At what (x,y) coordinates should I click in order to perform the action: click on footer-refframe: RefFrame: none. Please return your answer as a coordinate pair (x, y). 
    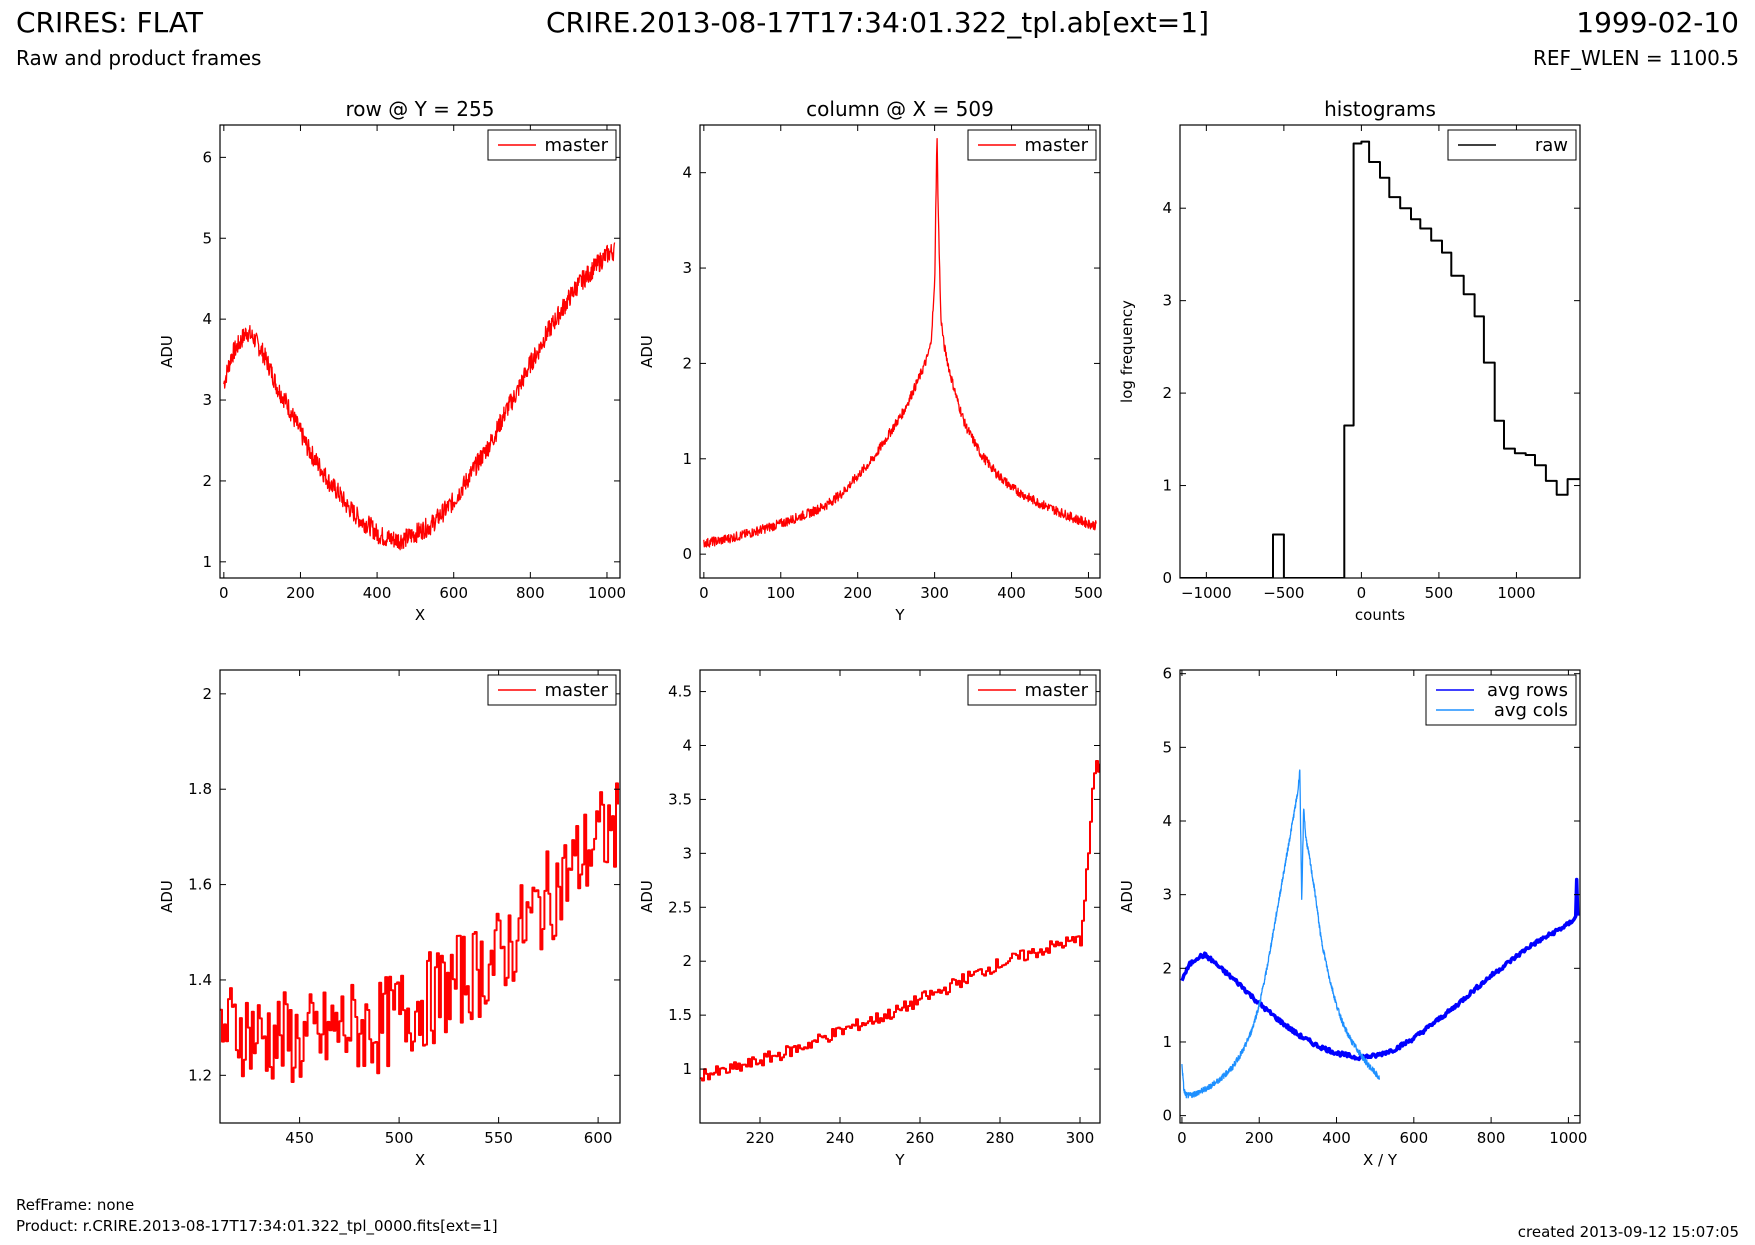
    Looking at the image, I should click on (75, 1205).